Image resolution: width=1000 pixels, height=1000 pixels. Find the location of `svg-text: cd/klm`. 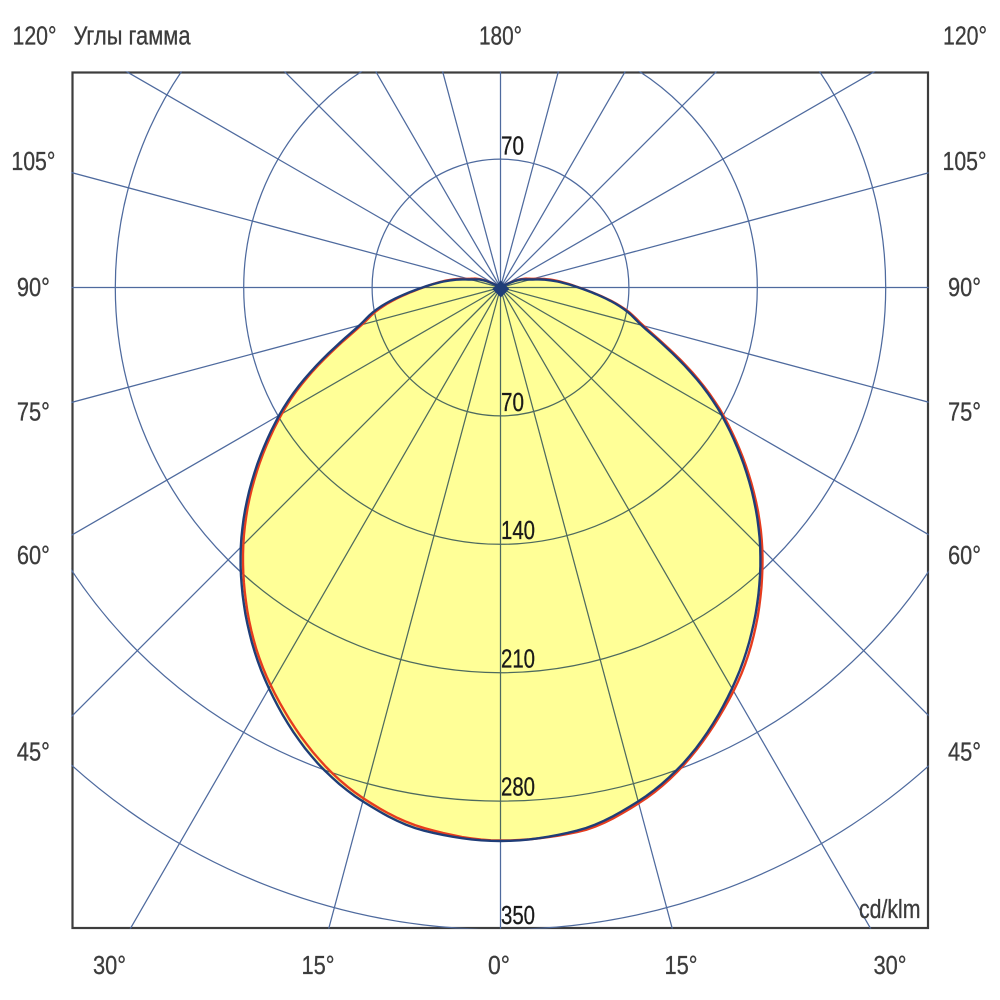

svg-text: cd/klm is located at coordinates (890, 910).